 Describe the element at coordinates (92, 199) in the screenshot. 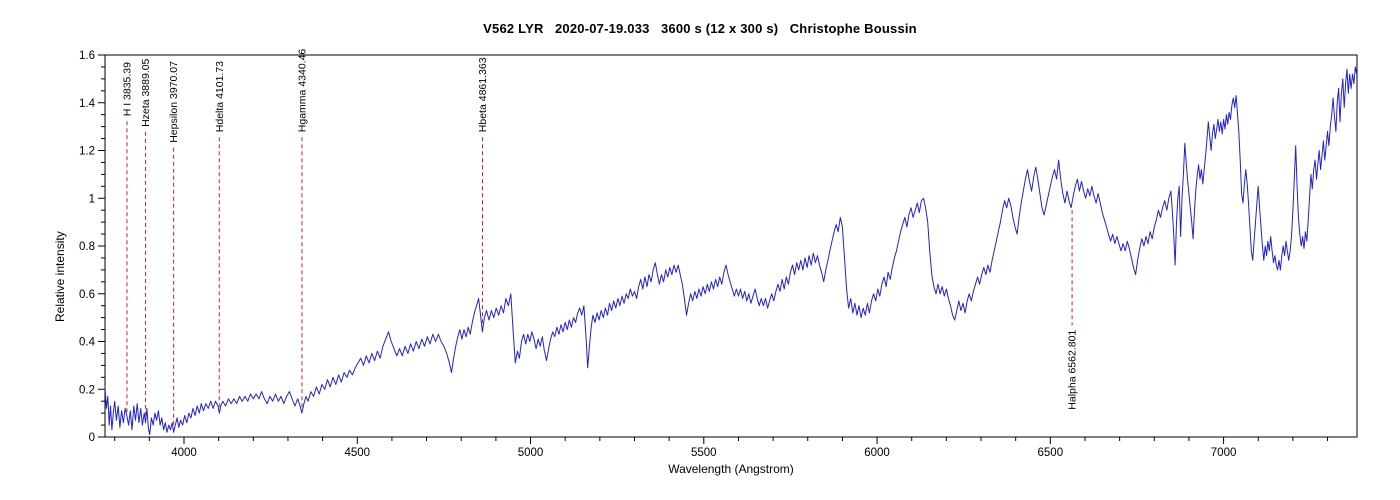

I see `y-tick-label: 1` at that location.